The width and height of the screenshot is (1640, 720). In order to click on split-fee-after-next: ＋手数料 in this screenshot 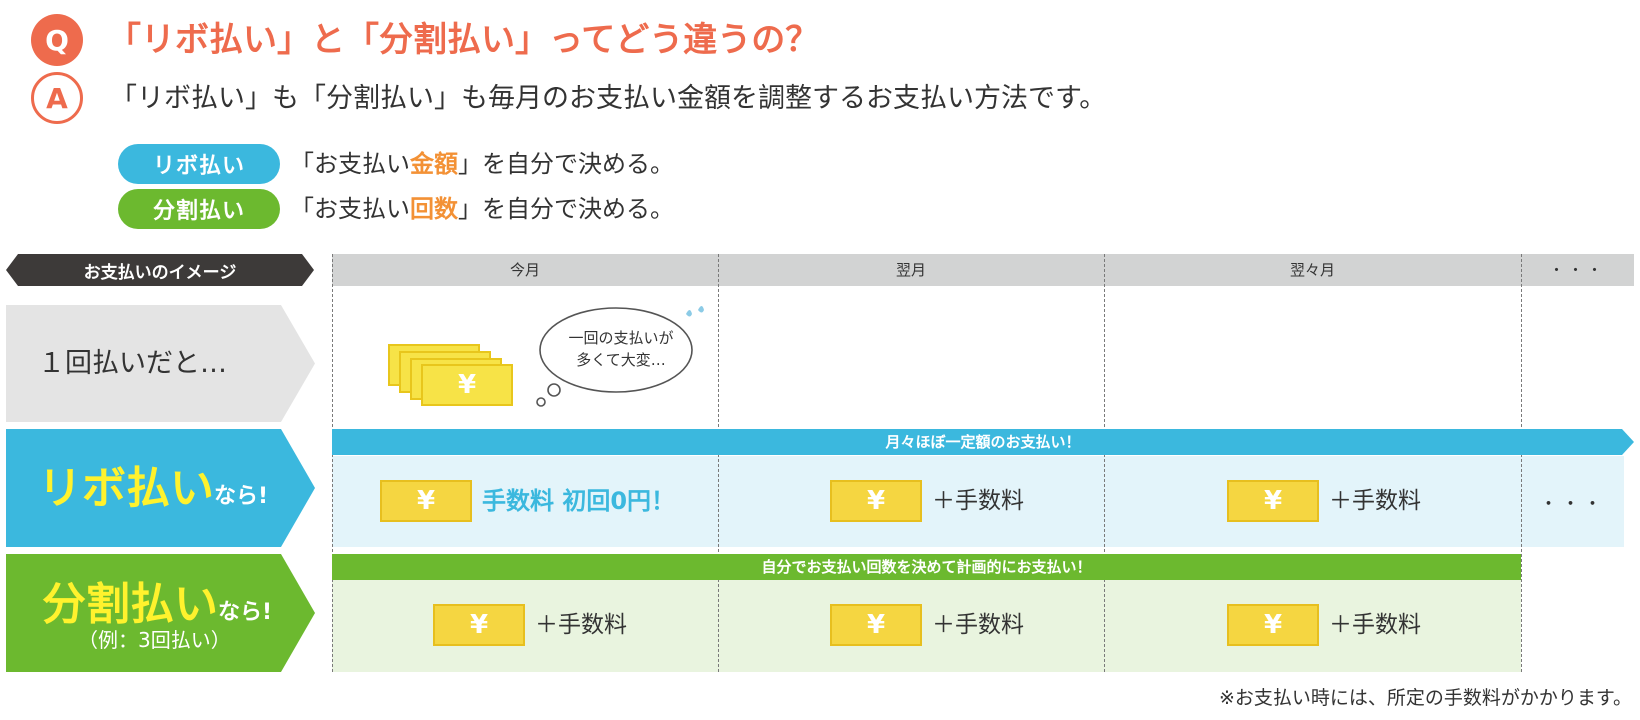, I will do `click(1375, 625)`.